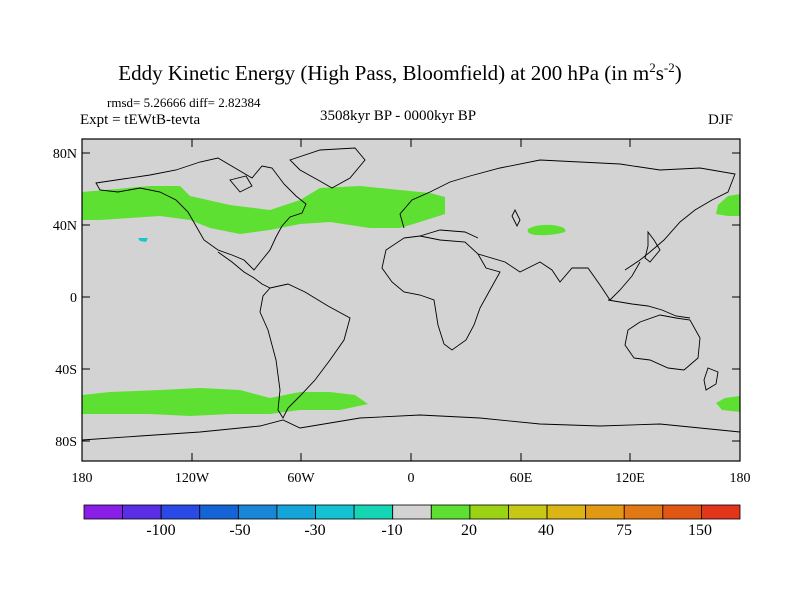 The height and width of the screenshot is (600, 800). Describe the element at coordinates (728, 205) in the screenshot. I see `nw-pacific-patch` at that location.